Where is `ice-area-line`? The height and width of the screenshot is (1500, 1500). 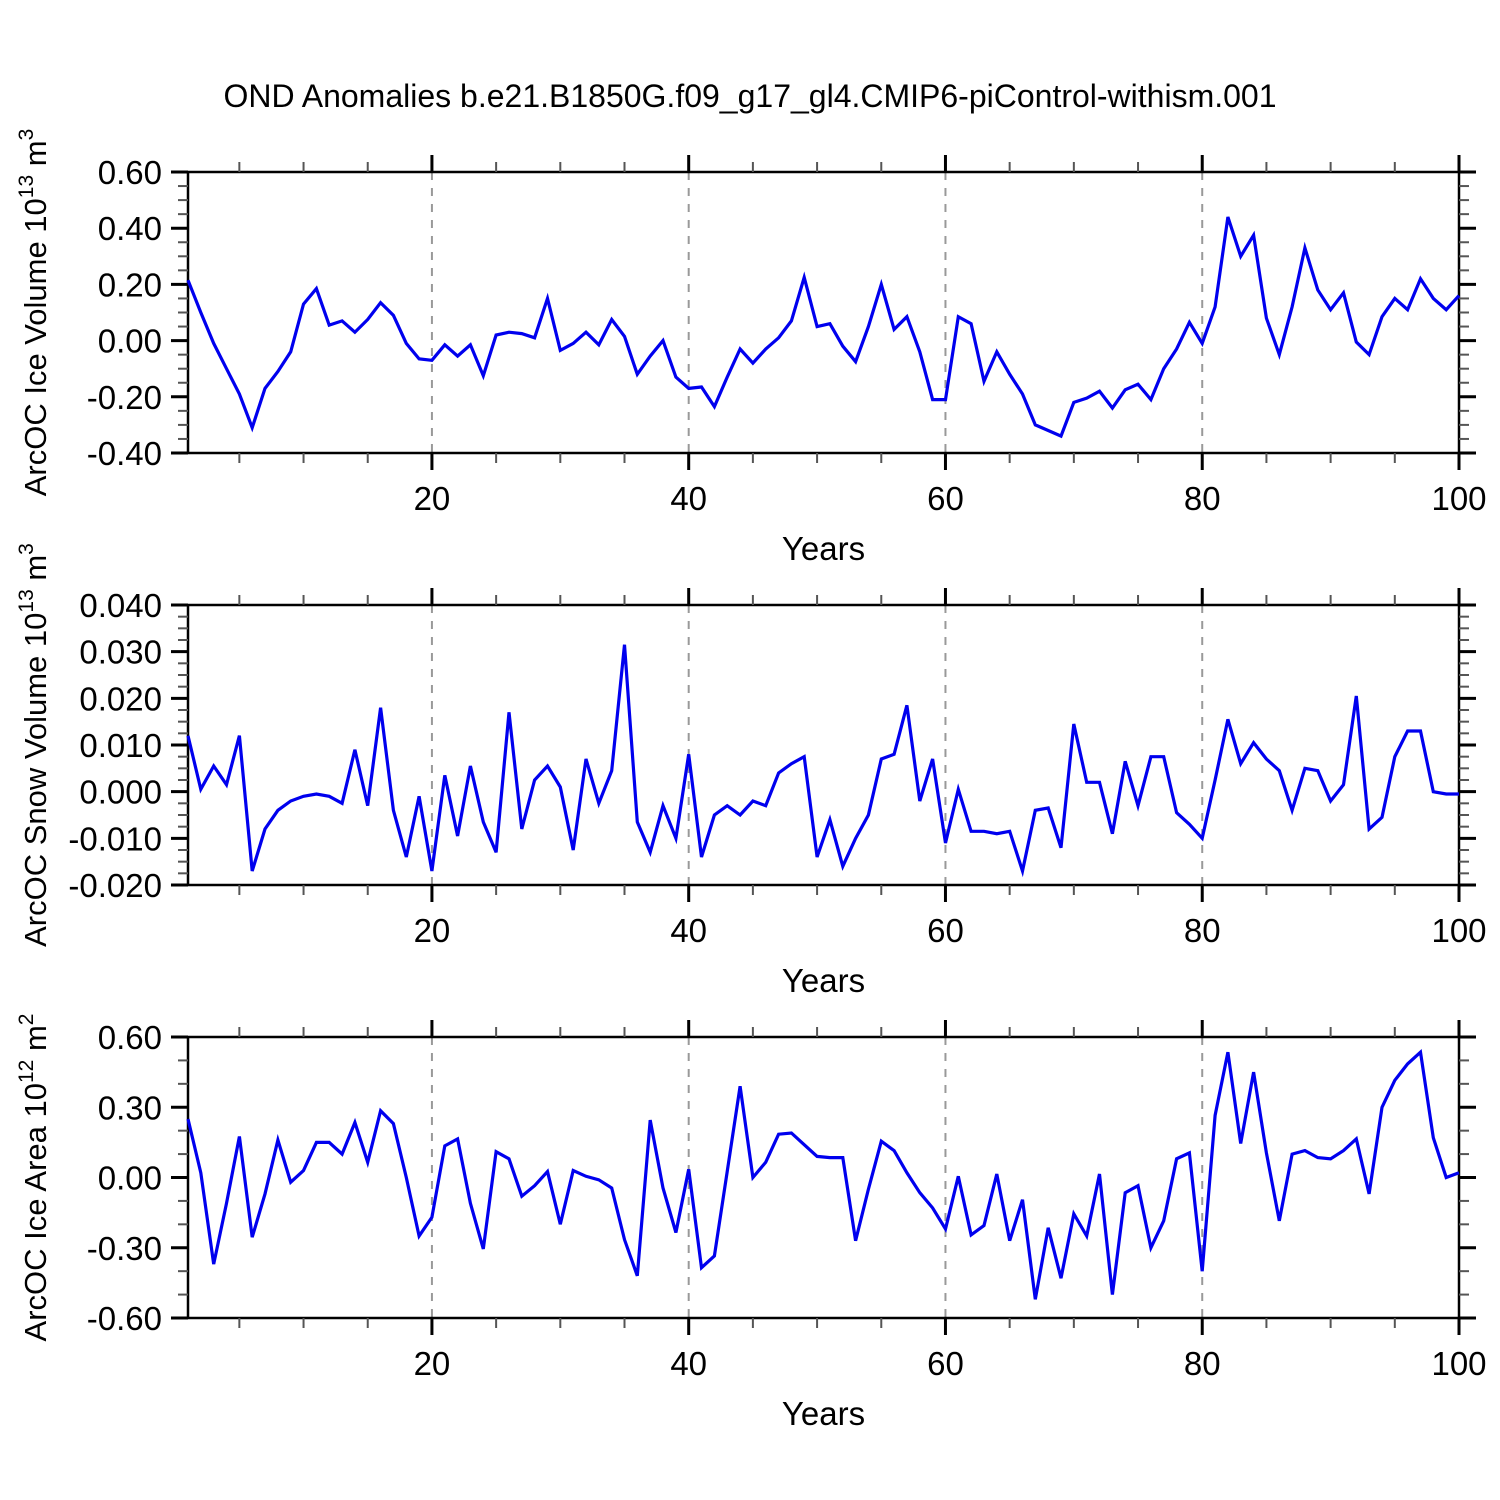
ice-area-line is located at coordinates (823, 1174).